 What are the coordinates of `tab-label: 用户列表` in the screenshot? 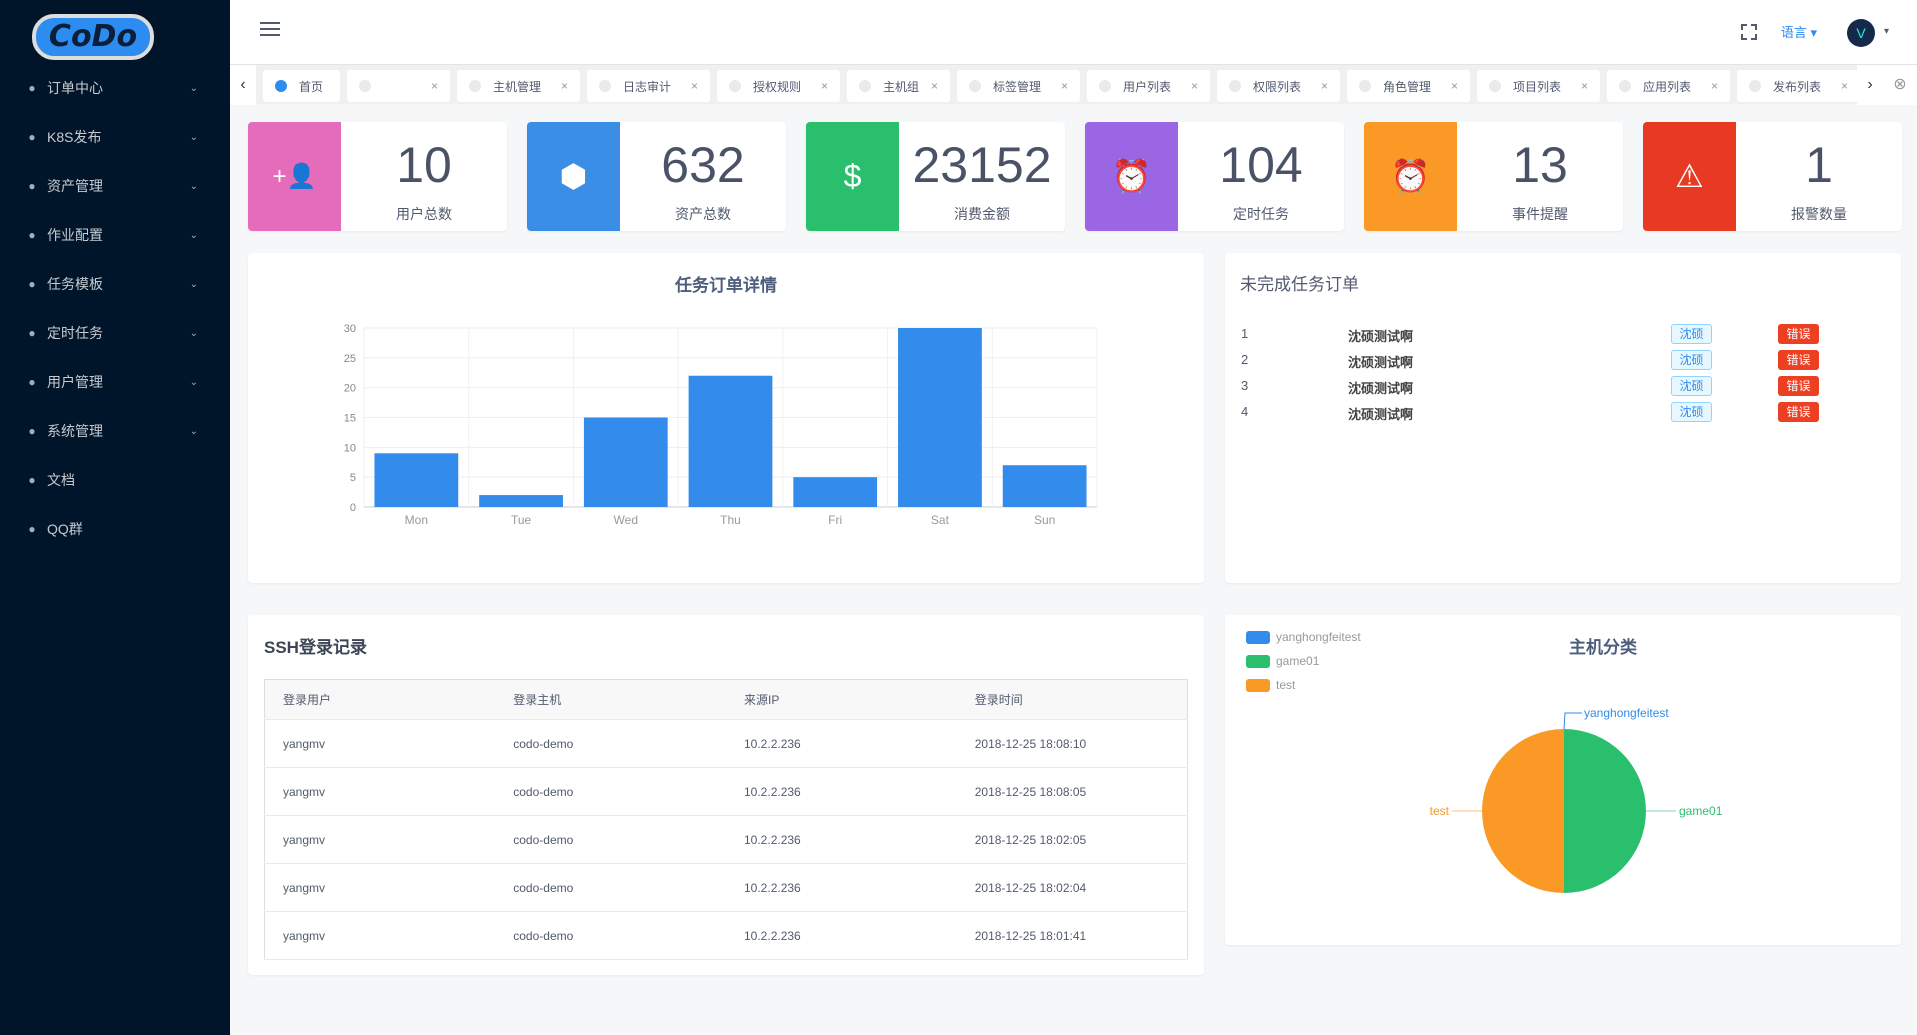 It's located at (1147, 86).